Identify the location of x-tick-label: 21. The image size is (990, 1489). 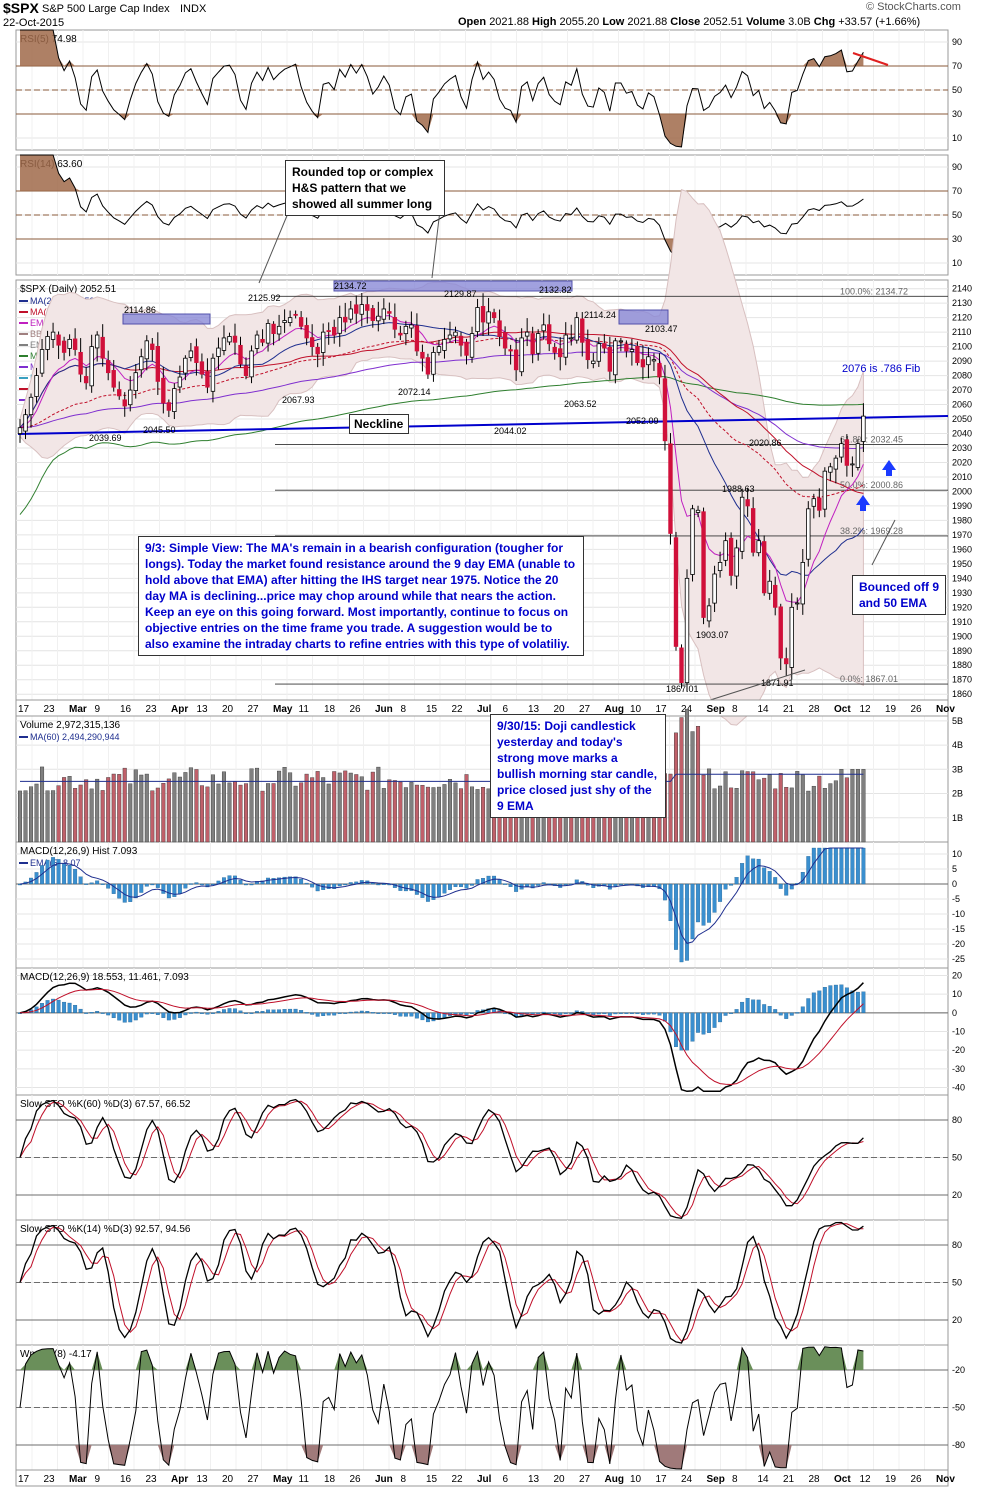
(789, 709).